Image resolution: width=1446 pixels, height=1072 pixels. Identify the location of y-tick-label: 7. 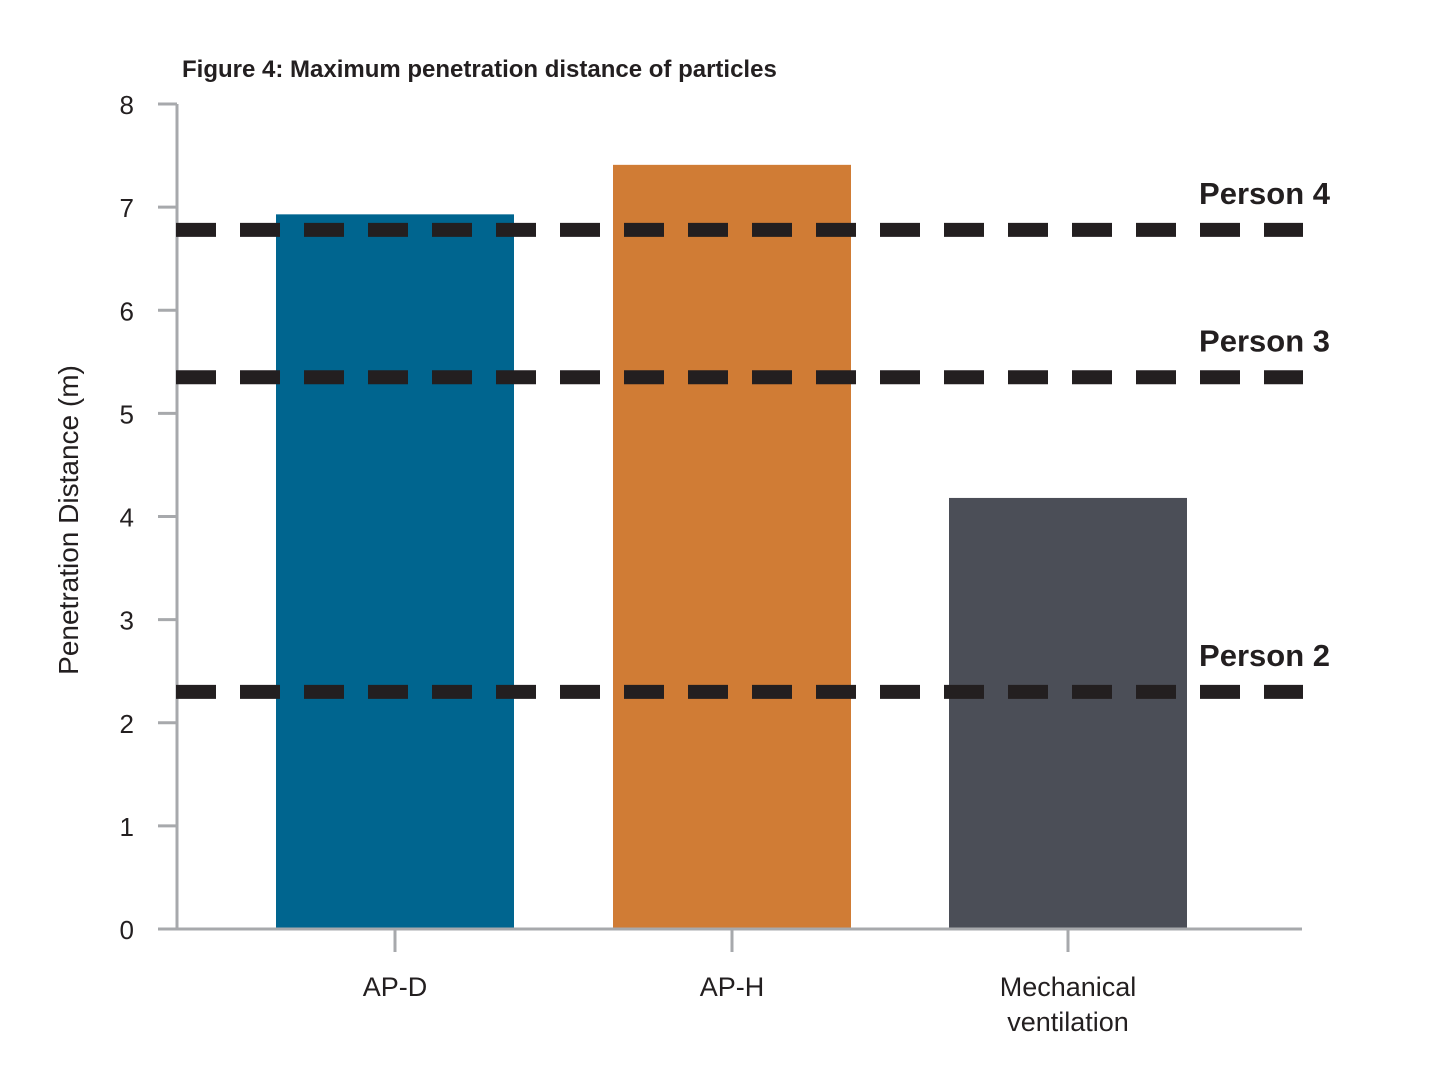
(127, 208).